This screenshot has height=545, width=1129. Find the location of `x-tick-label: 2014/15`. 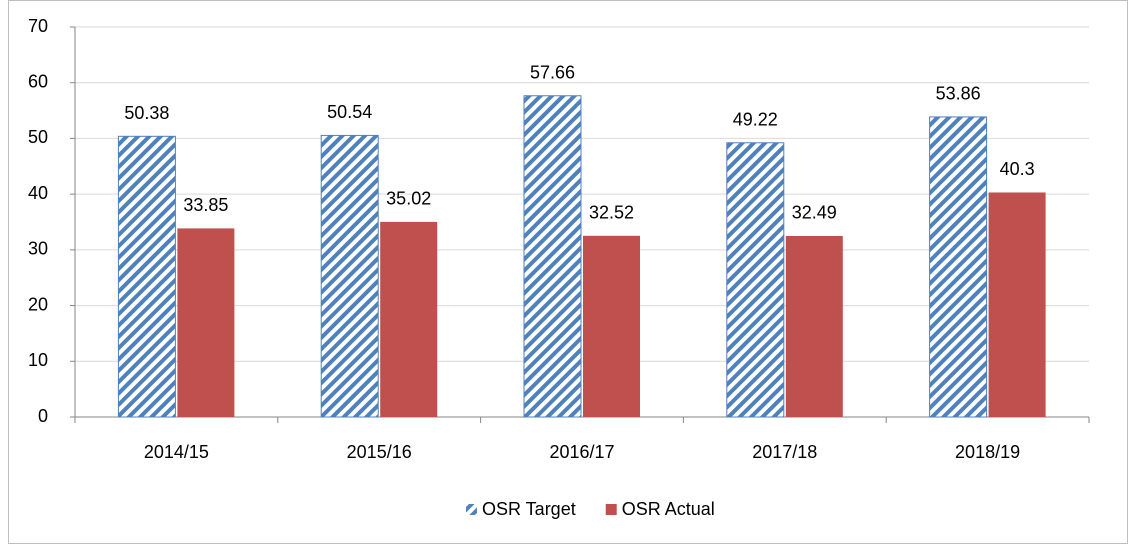

x-tick-label: 2014/15 is located at coordinates (176, 452).